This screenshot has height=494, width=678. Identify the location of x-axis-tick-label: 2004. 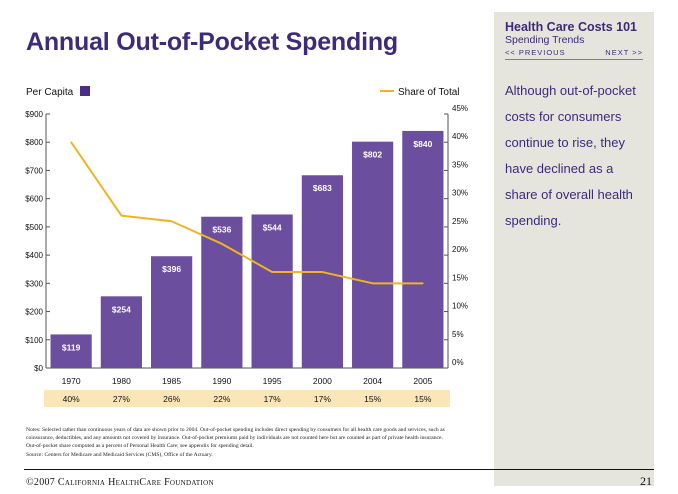
(372, 381).